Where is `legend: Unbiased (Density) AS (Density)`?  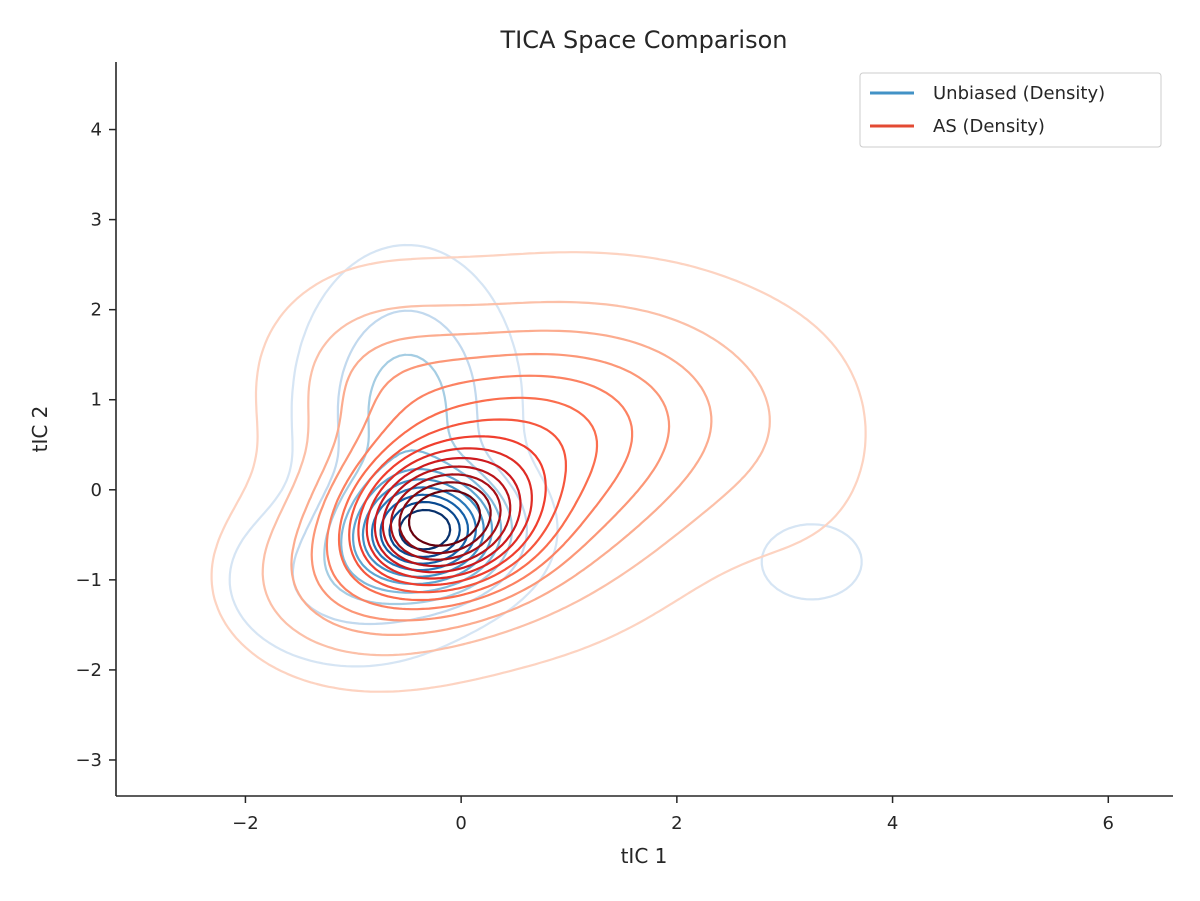 legend: Unbiased (Density) AS (Density) is located at coordinates (1010, 110).